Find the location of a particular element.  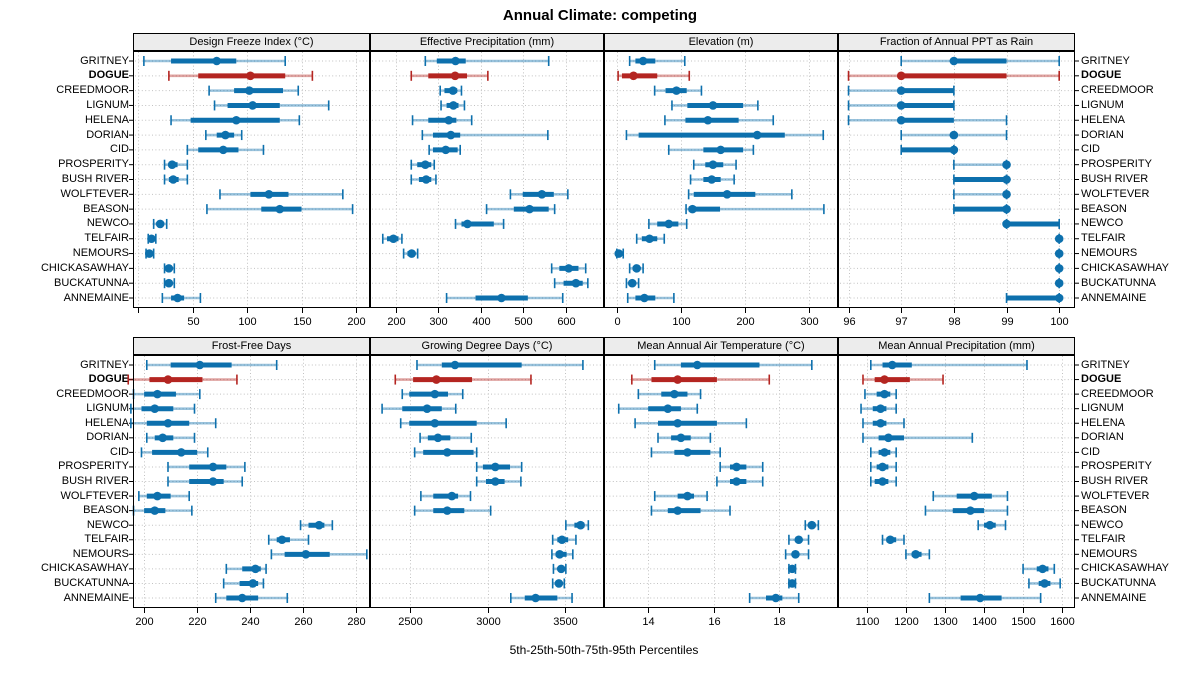

station-label-right-beason: BEASON is located at coordinates (1104, 510).